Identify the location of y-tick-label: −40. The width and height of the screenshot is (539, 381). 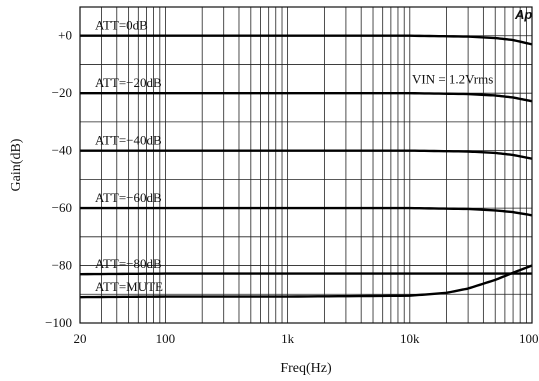
(62, 150).